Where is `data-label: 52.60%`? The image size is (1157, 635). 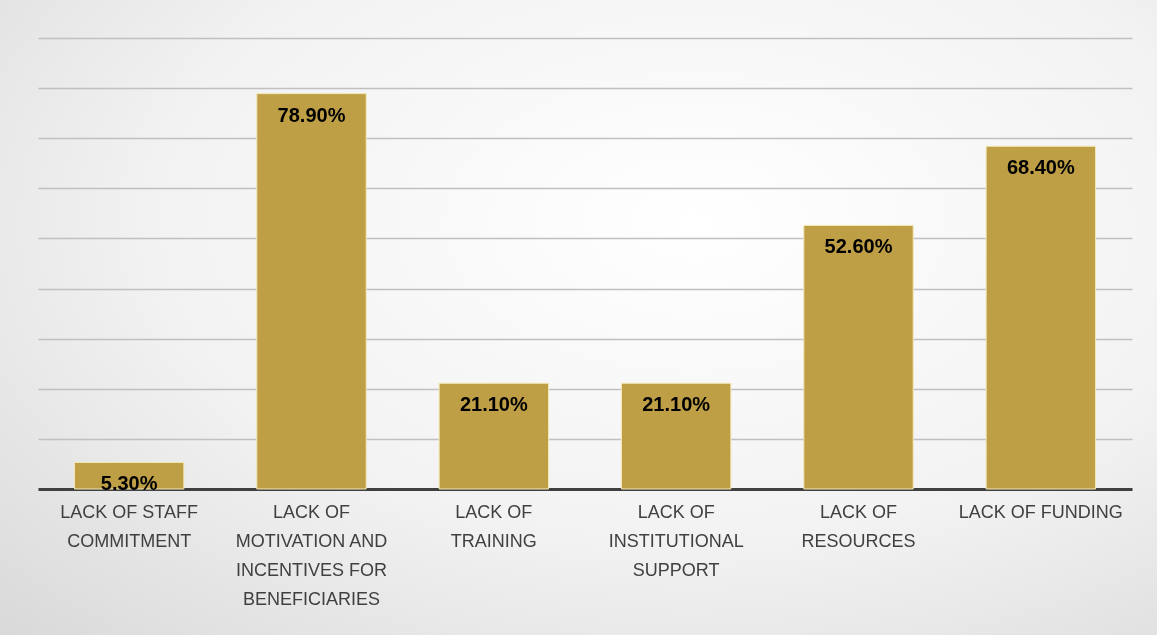 data-label: 52.60% is located at coordinates (858, 246).